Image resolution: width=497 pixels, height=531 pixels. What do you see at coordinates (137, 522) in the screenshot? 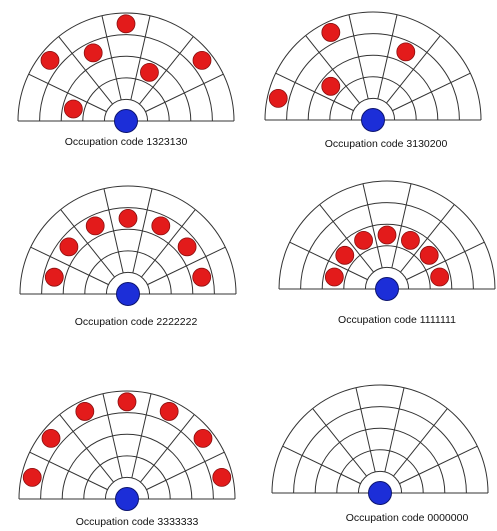
I see `panel-5-caption: Occupation code 3333333` at bounding box center [137, 522].